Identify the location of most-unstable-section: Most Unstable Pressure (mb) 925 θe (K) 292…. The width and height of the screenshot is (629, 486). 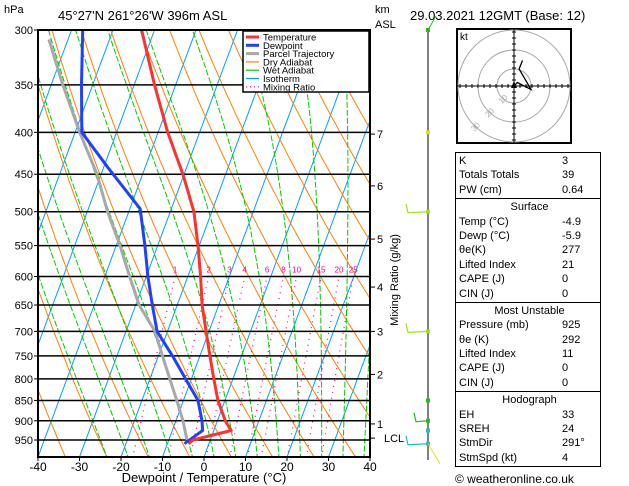
(528, 346).